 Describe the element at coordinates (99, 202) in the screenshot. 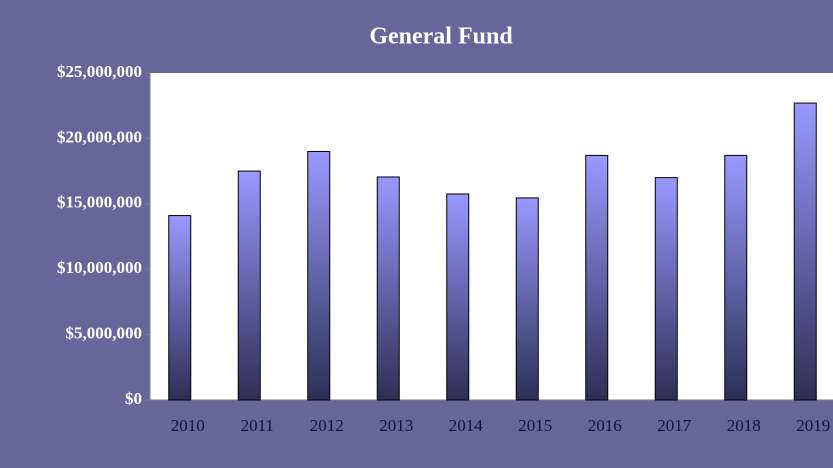

I see `y-tick-label: $15,000,000` at that location.